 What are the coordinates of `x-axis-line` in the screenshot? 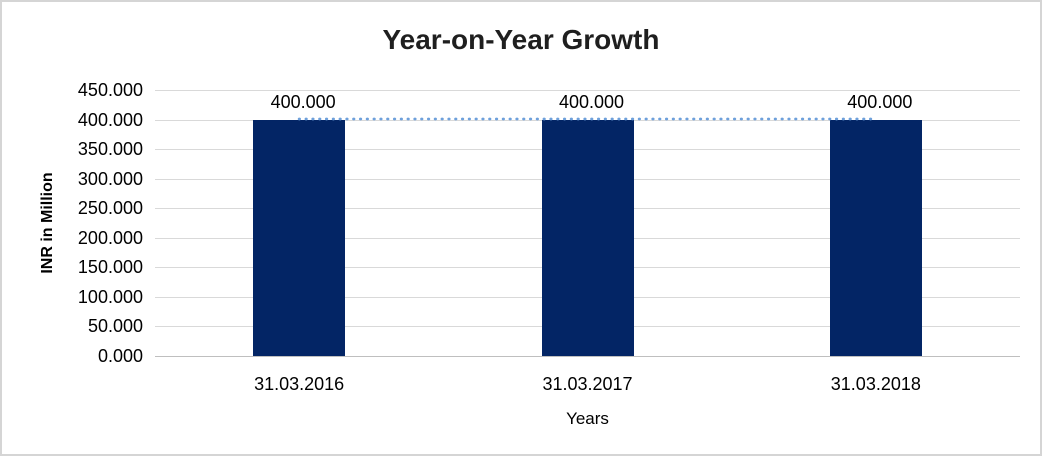 It's located at (587, 356).